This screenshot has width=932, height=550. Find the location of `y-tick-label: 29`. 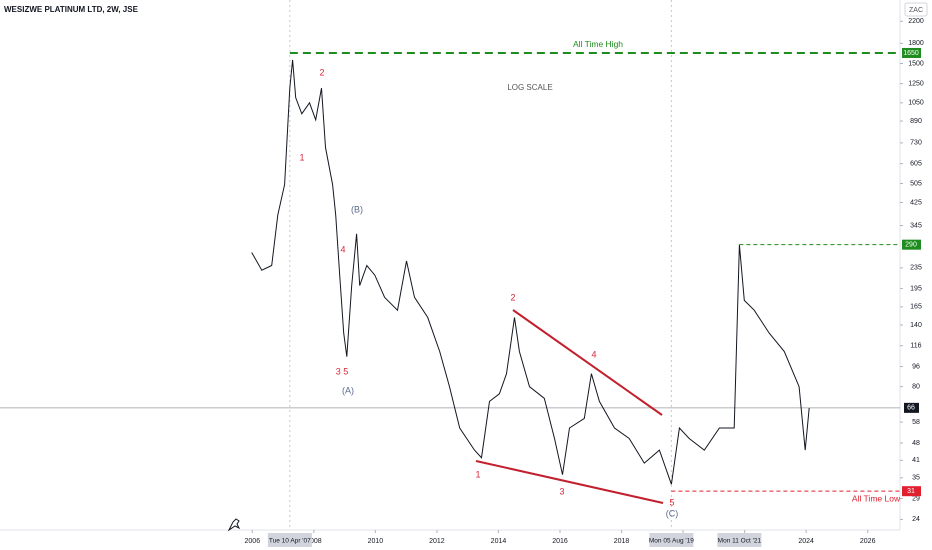

y-tick-label: 29 is located at coordinates (916, 498).